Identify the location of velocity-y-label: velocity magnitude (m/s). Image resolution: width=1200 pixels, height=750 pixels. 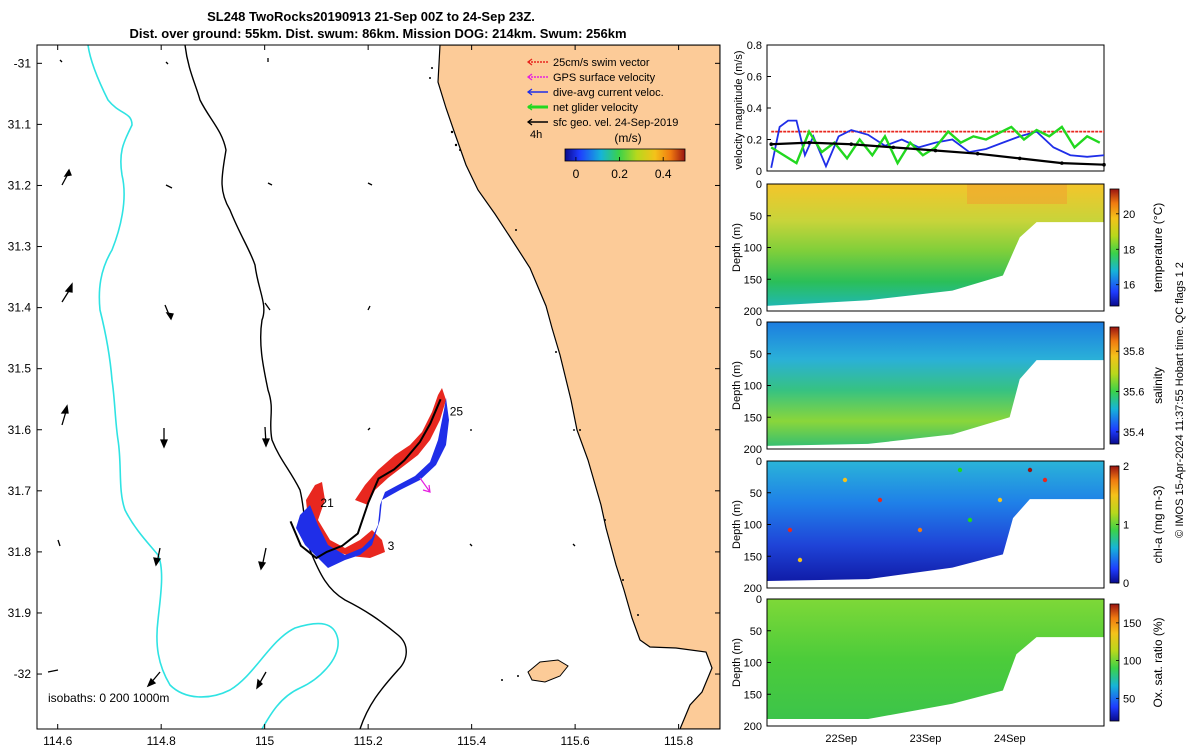
(739, 109).